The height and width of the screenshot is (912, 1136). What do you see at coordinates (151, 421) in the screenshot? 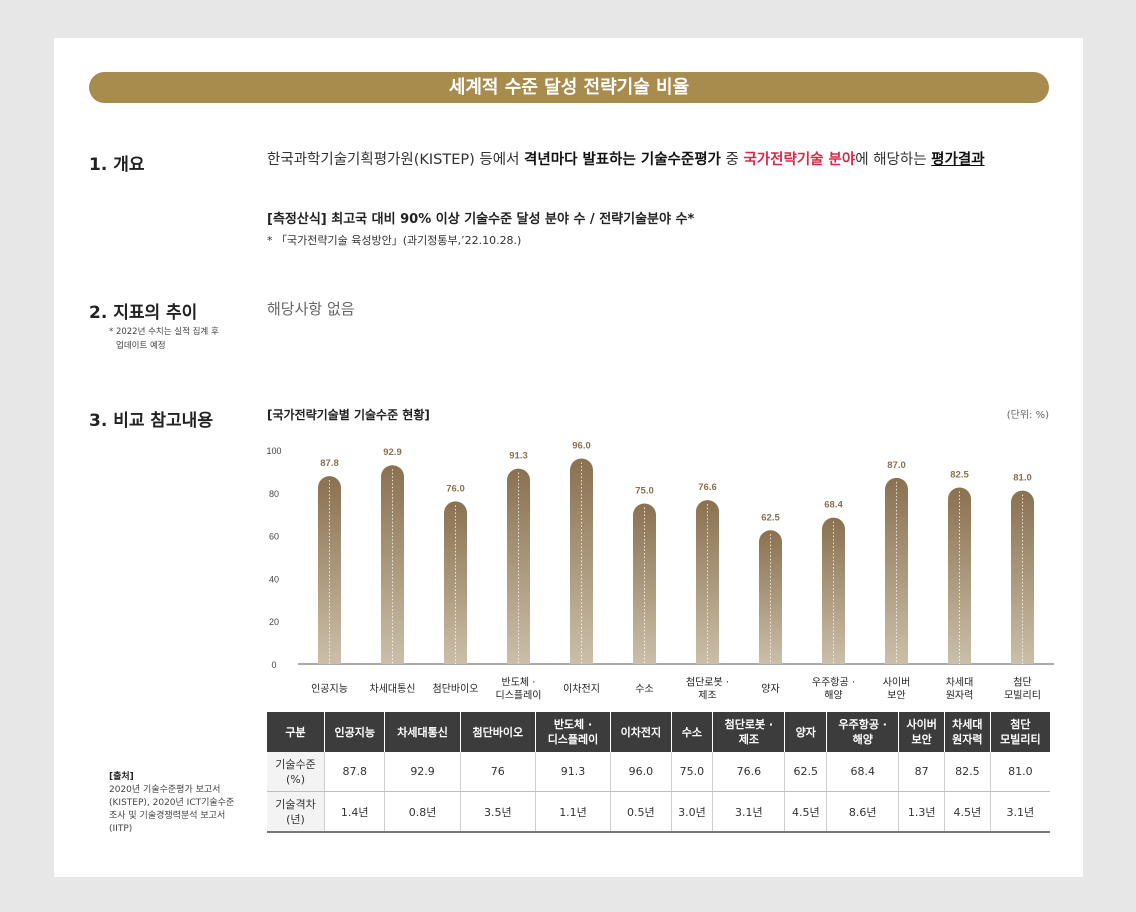
I see `section-heading-comparison: 3. 비교 참고내용` at bounding box center [151, 421].